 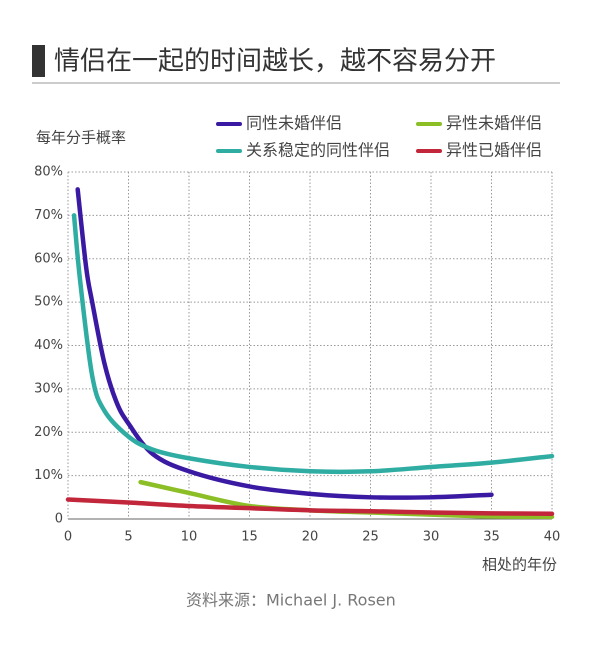 What do you see at coordinates (491, 537) in the screenshot?
I see `x-tick-label: 35` at bounding box center [491, 537].